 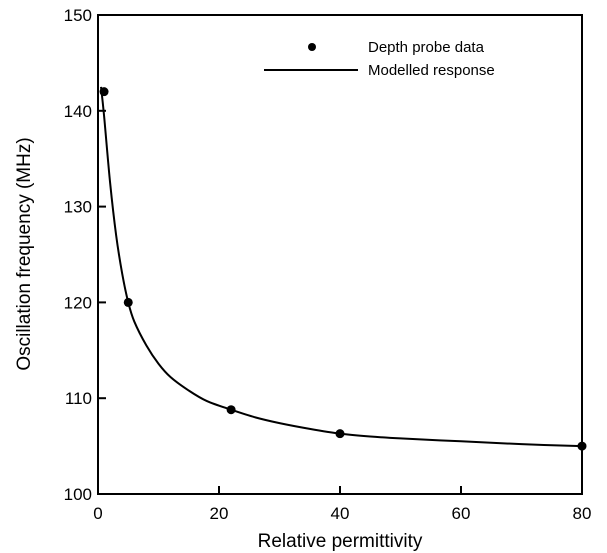 What do you see at coordinates (379, 59) in the screenshot?
I see `legend: Depth probe data Modelled response` at bounding box center [379, 59].